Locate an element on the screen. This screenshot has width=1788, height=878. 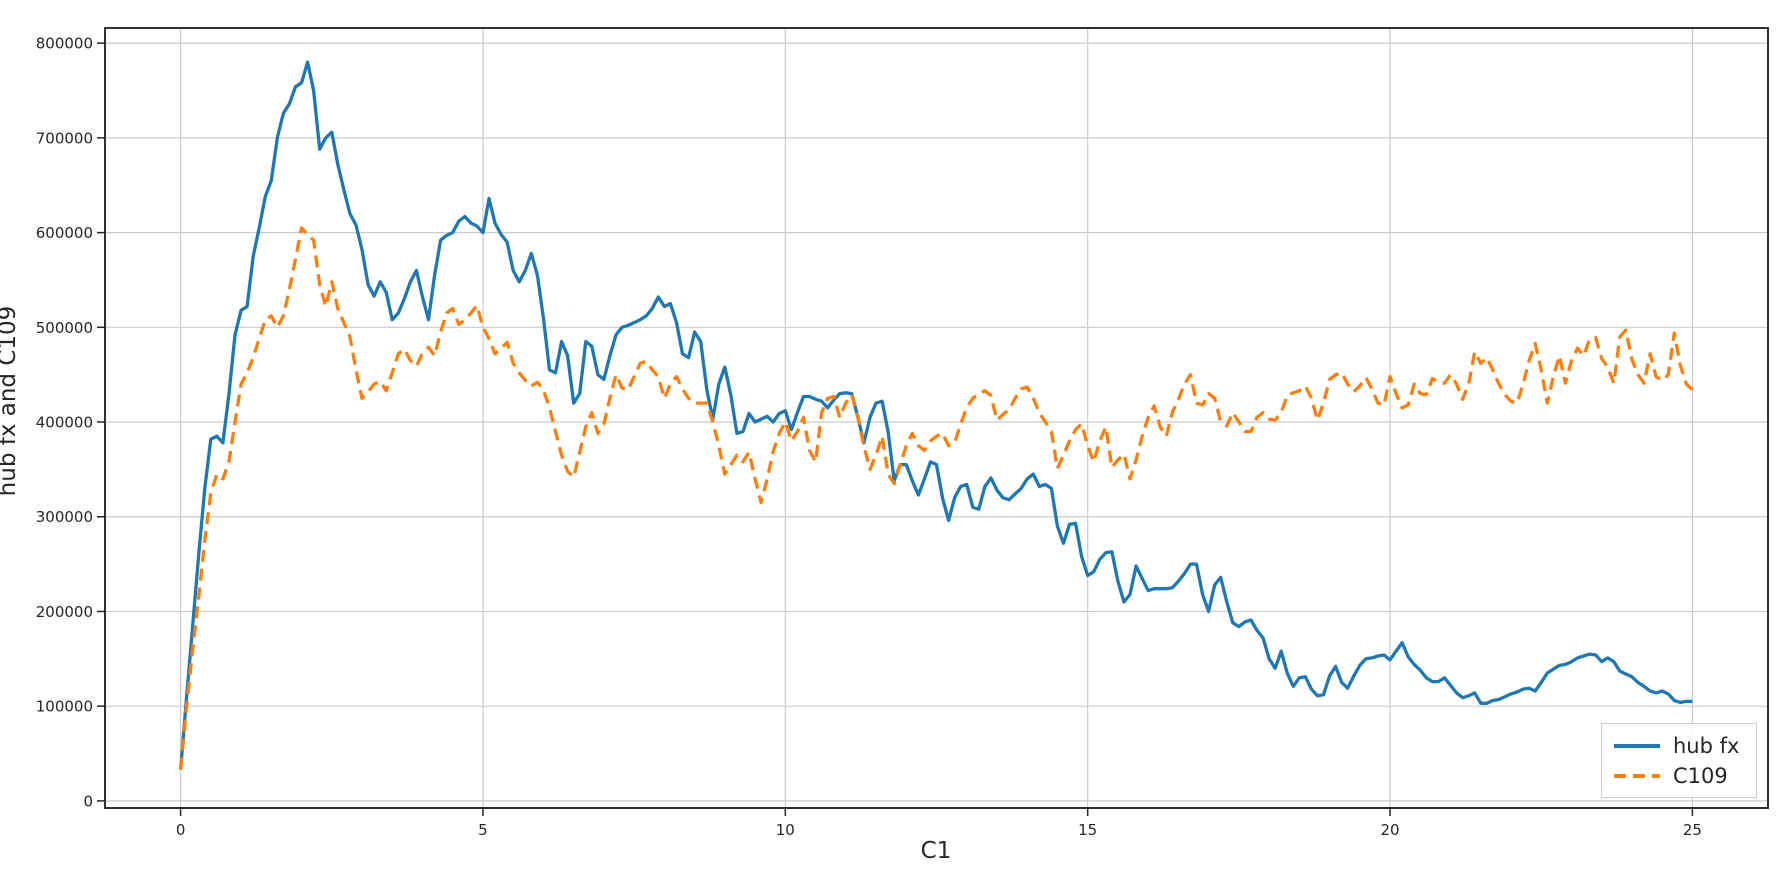
legend-item-hub-fx: hub fx is located at coordinates (1680, 746).